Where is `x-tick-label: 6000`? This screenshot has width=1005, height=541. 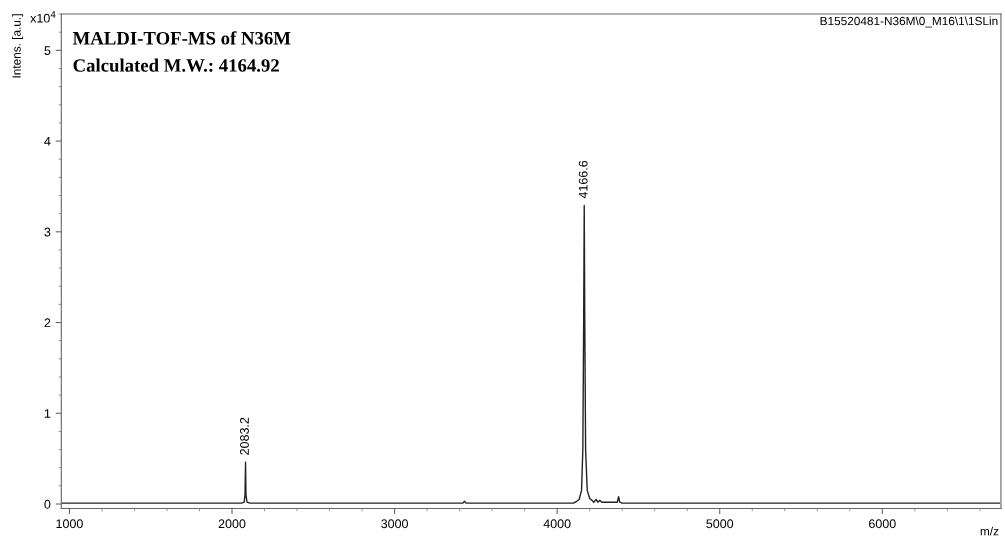 x-tick-label: 6000 is located at coordinates (882, 524).